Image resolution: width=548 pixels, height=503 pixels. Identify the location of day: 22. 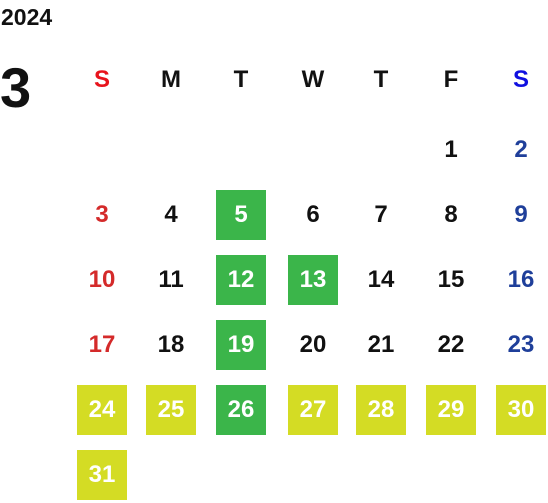
(451, 344).